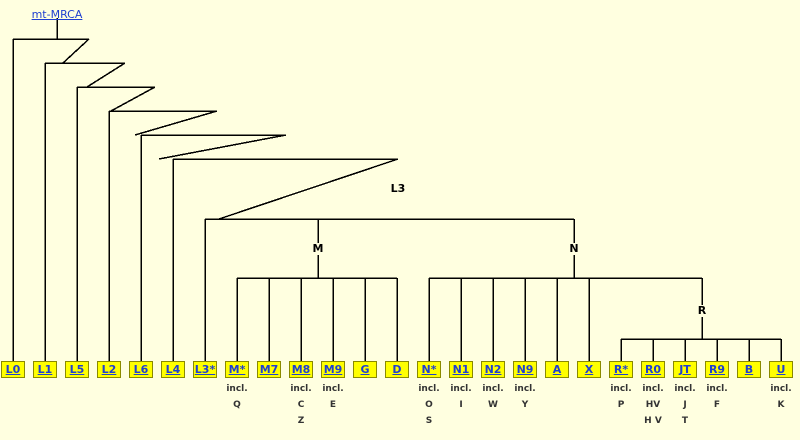 This screenshot has width=800, height=440. I want to click on haplogroup-r0-includes: incl. HV H V, so click(653, 405).